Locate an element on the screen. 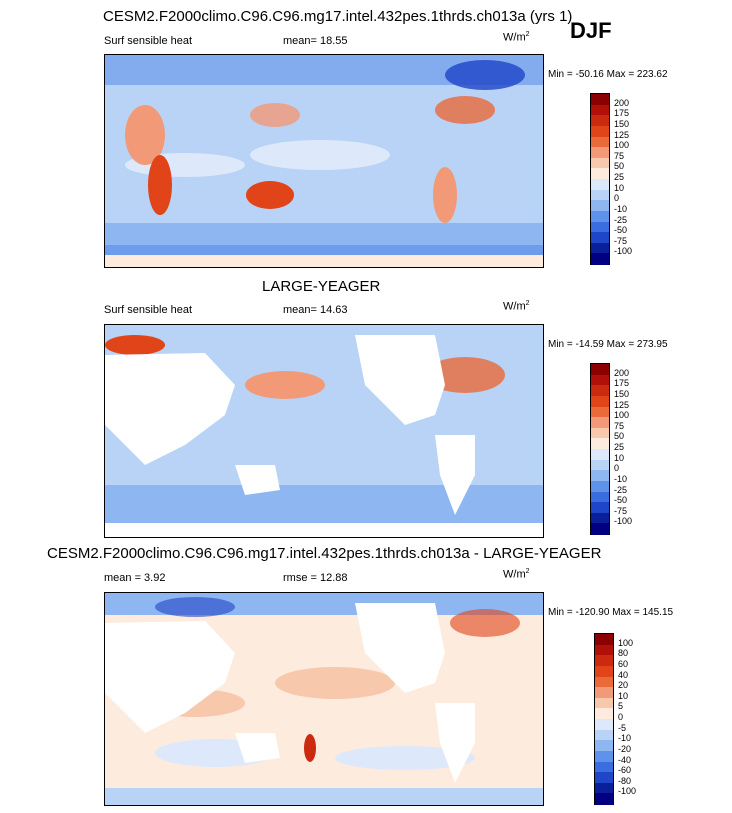 This screenshot has width=732, height=813. panel3-rmse-label: rmse = 12.88 is located at coordinates (315, 578).